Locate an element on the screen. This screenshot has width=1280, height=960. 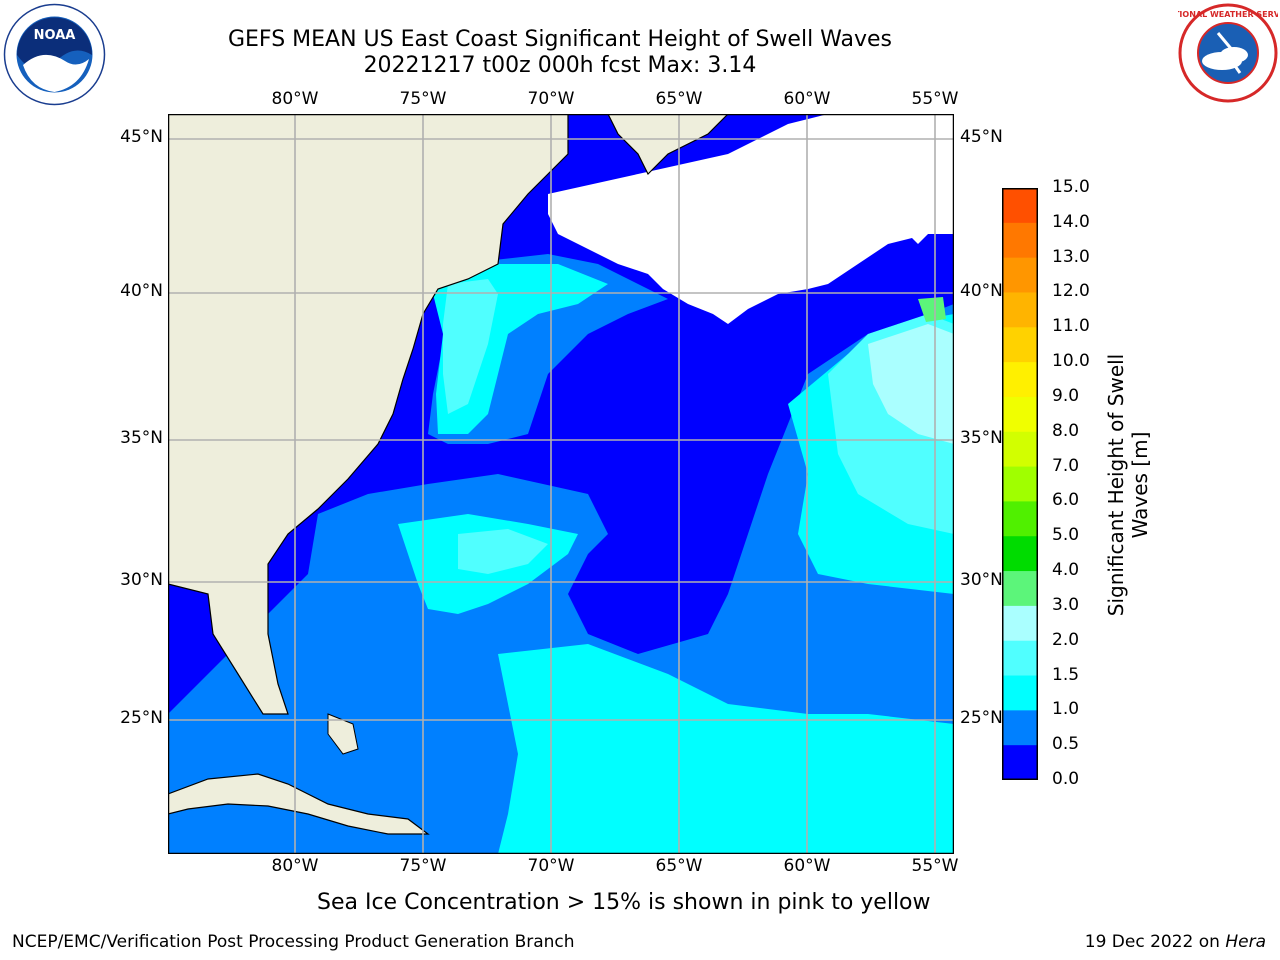
colorbar-tick-label: 11.0 is located at coordinates (1071, 326).